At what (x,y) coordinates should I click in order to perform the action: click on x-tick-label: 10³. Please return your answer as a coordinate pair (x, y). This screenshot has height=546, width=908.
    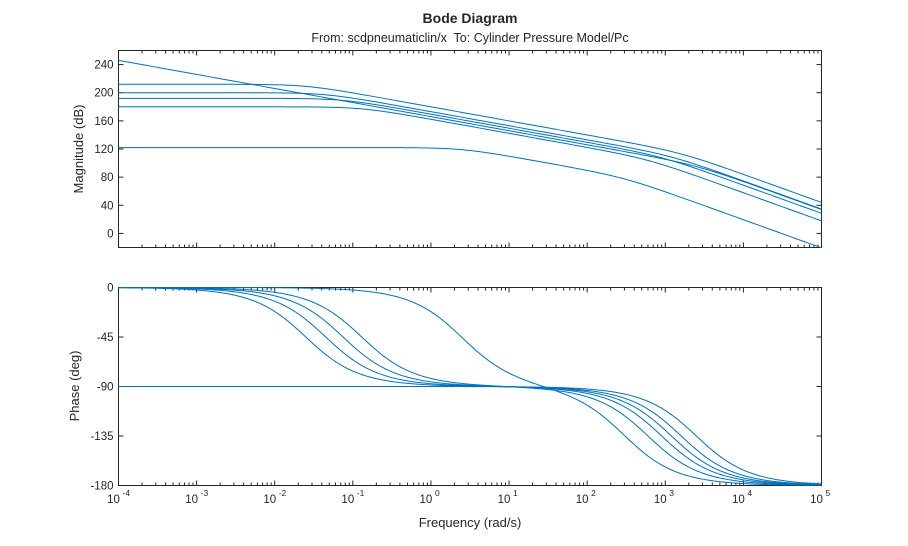
    Looking at the image, I should click on (664, 497).